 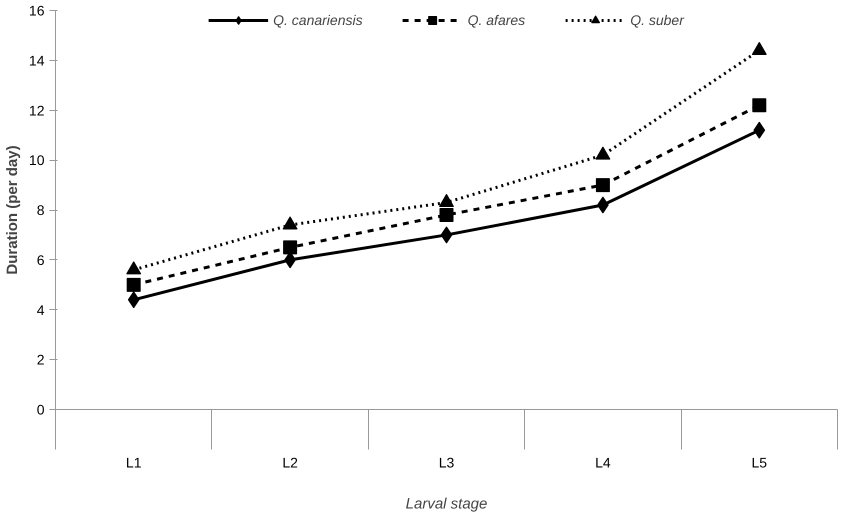 I want to click on legend-label: Q. afares, so click(x=497, y=20).